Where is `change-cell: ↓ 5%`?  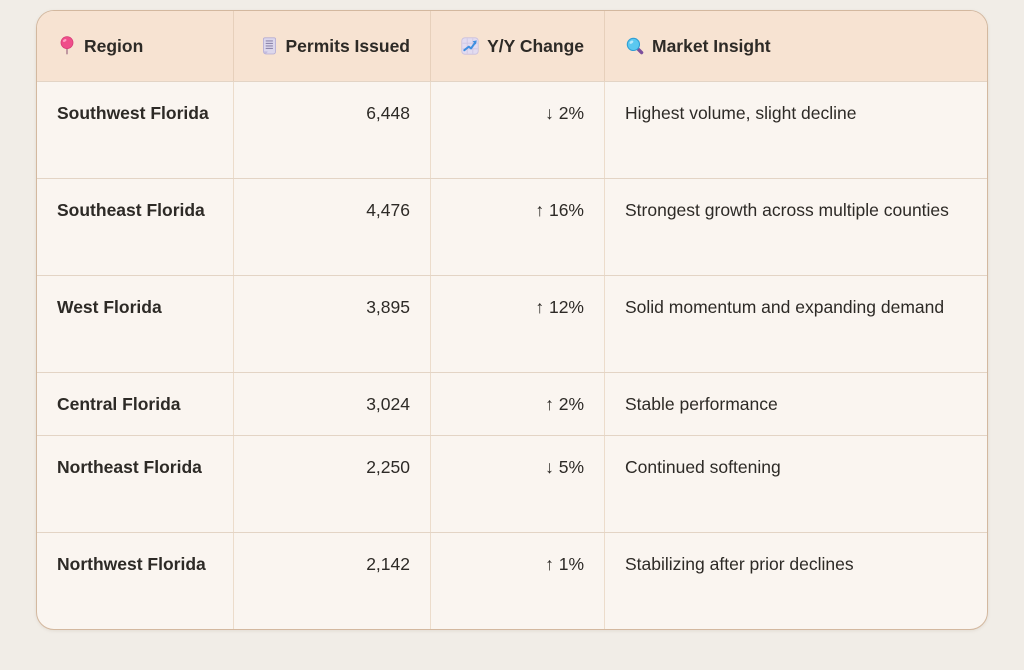 change-cell: ↓ 5% is located at coordinates (517, 484).